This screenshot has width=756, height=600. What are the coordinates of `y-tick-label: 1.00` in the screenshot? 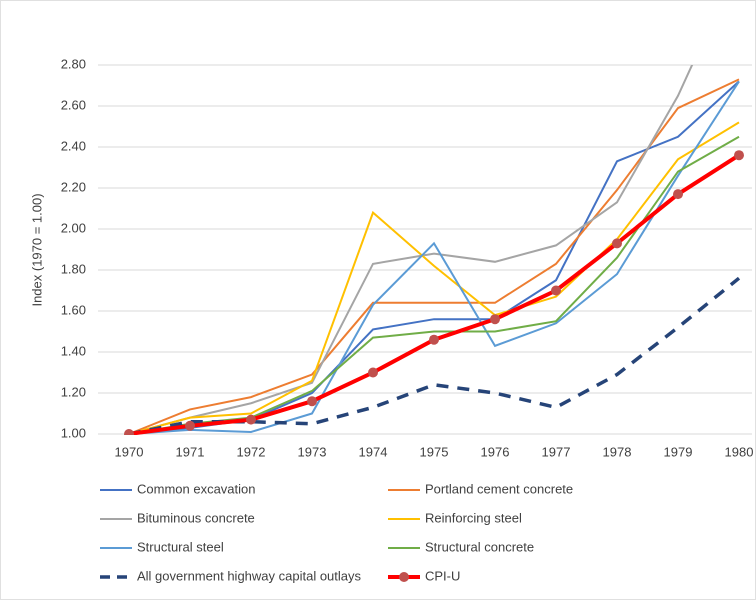 It's located at (73, 432).